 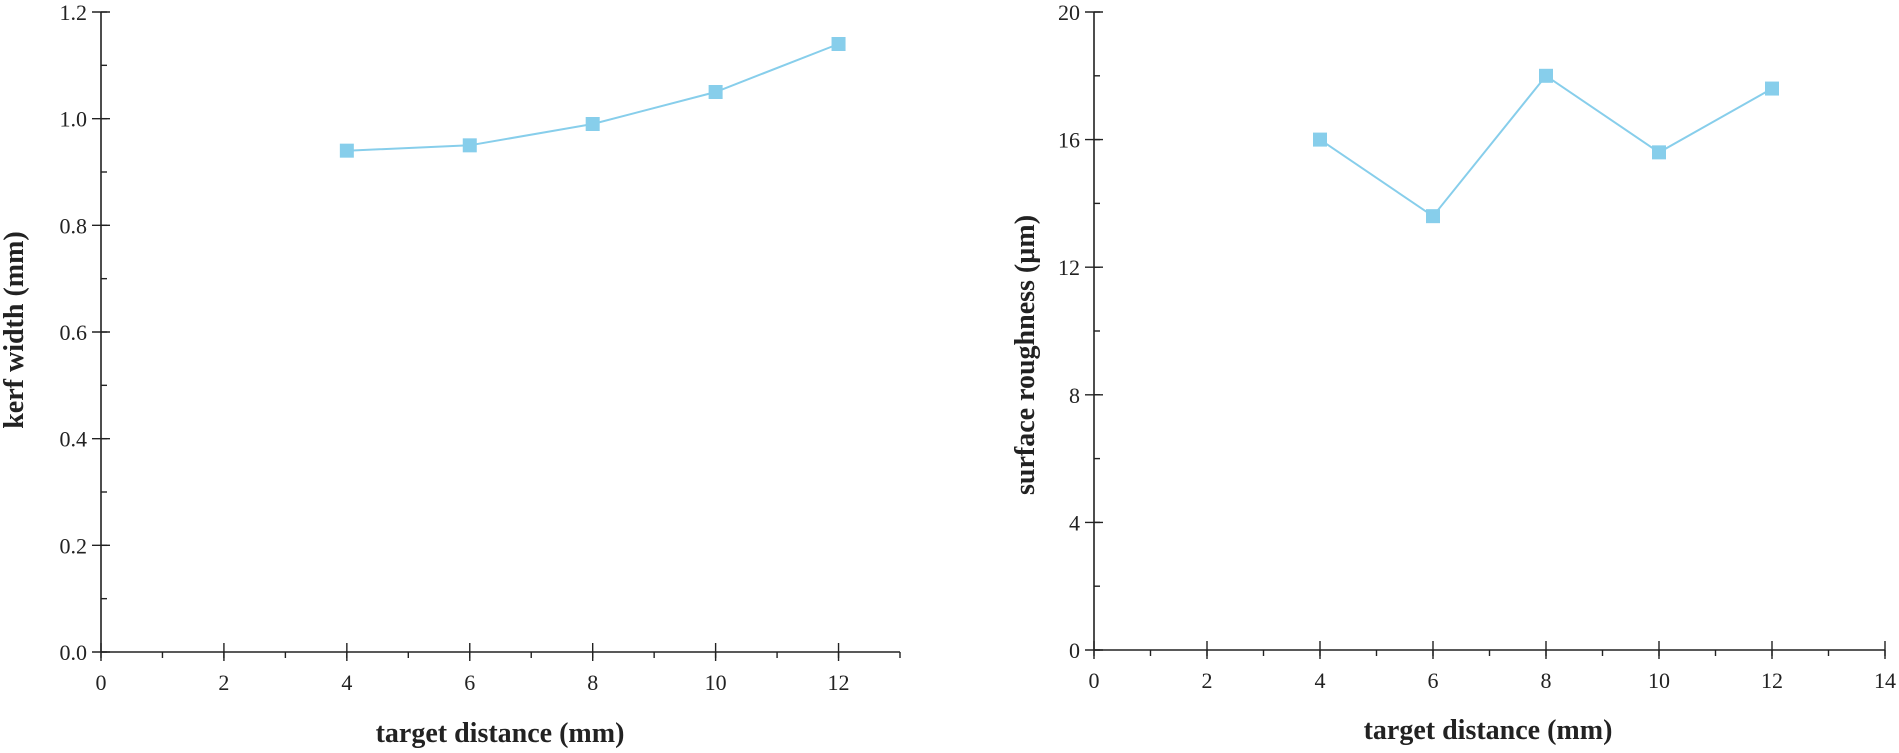 What do you see at coordinates (1074, 522) in the screenshot?
I see `y-tick-label: 4` at bounding box center [1074, 522].